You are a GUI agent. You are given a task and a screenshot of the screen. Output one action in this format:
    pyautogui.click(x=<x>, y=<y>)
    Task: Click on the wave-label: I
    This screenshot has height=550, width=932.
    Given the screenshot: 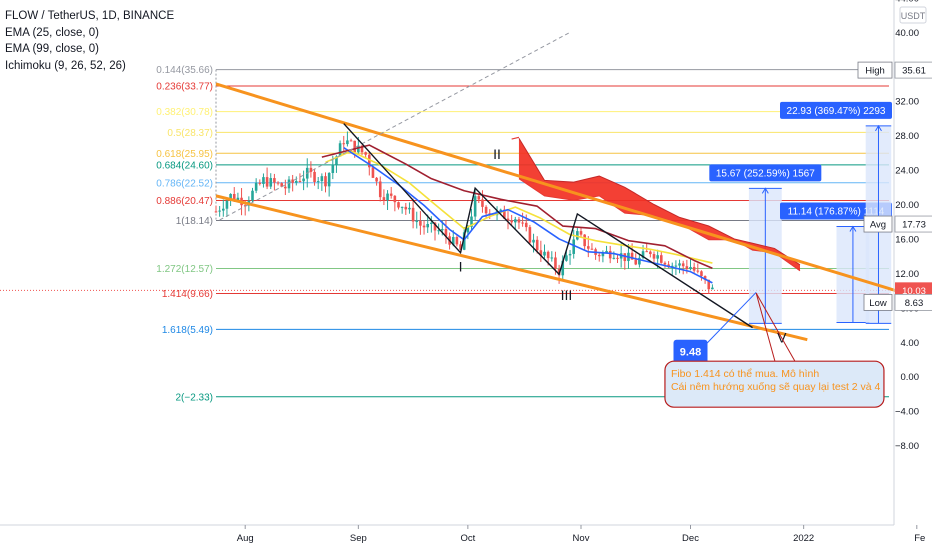 What is the action you would take?
    pyautogui.click(x=461, y=267)
    